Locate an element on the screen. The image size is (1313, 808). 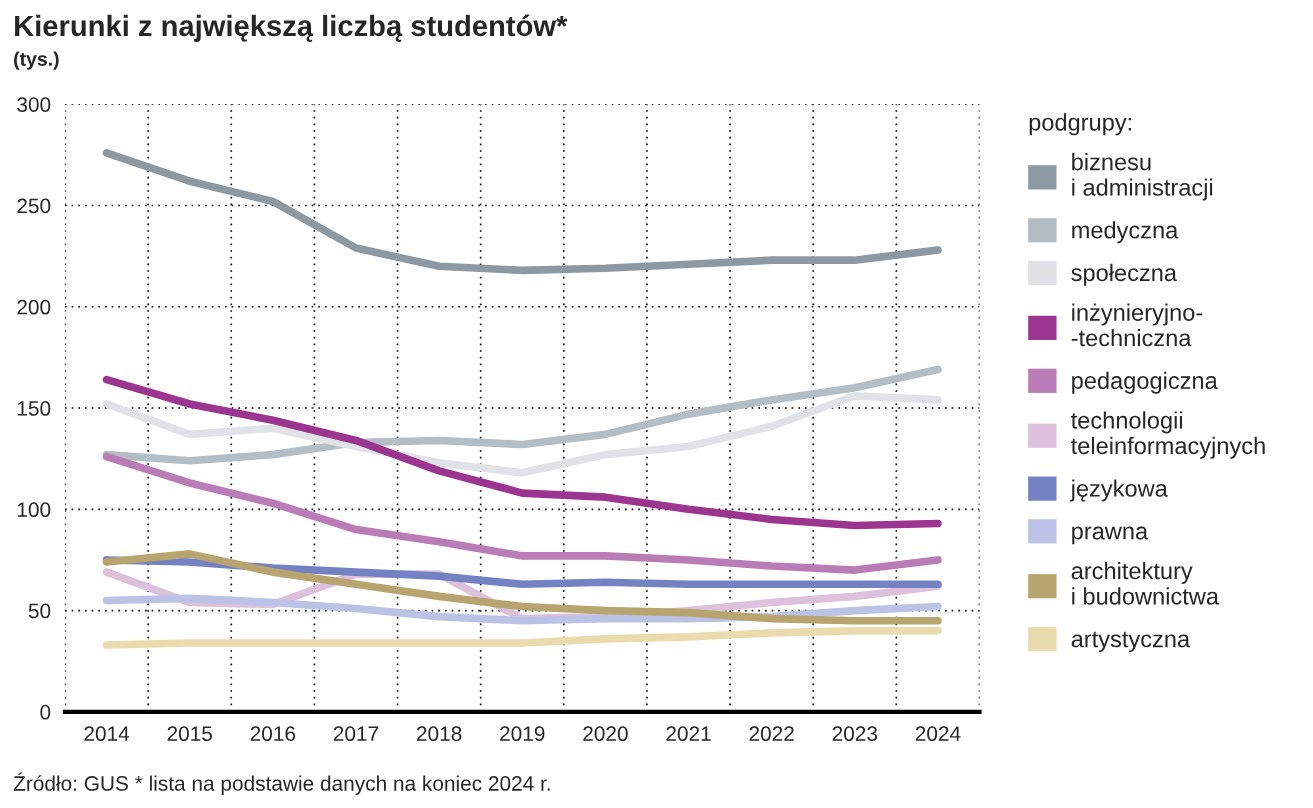
y-tick-label: 100 is located at coordinates (34, 510).